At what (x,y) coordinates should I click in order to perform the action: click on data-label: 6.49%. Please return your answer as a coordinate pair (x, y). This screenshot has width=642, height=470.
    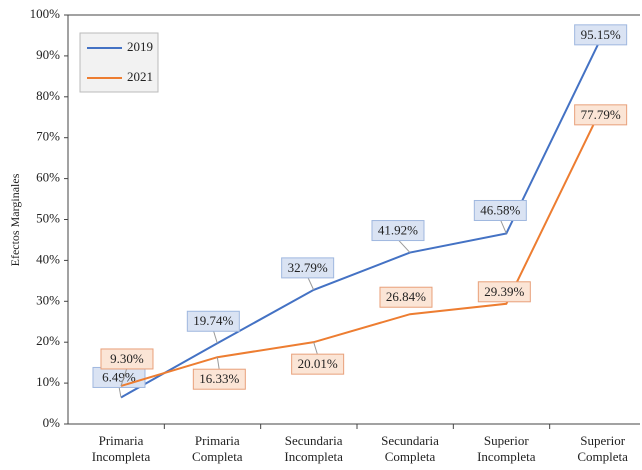
    Looking at the image, I should click on (119, 376).